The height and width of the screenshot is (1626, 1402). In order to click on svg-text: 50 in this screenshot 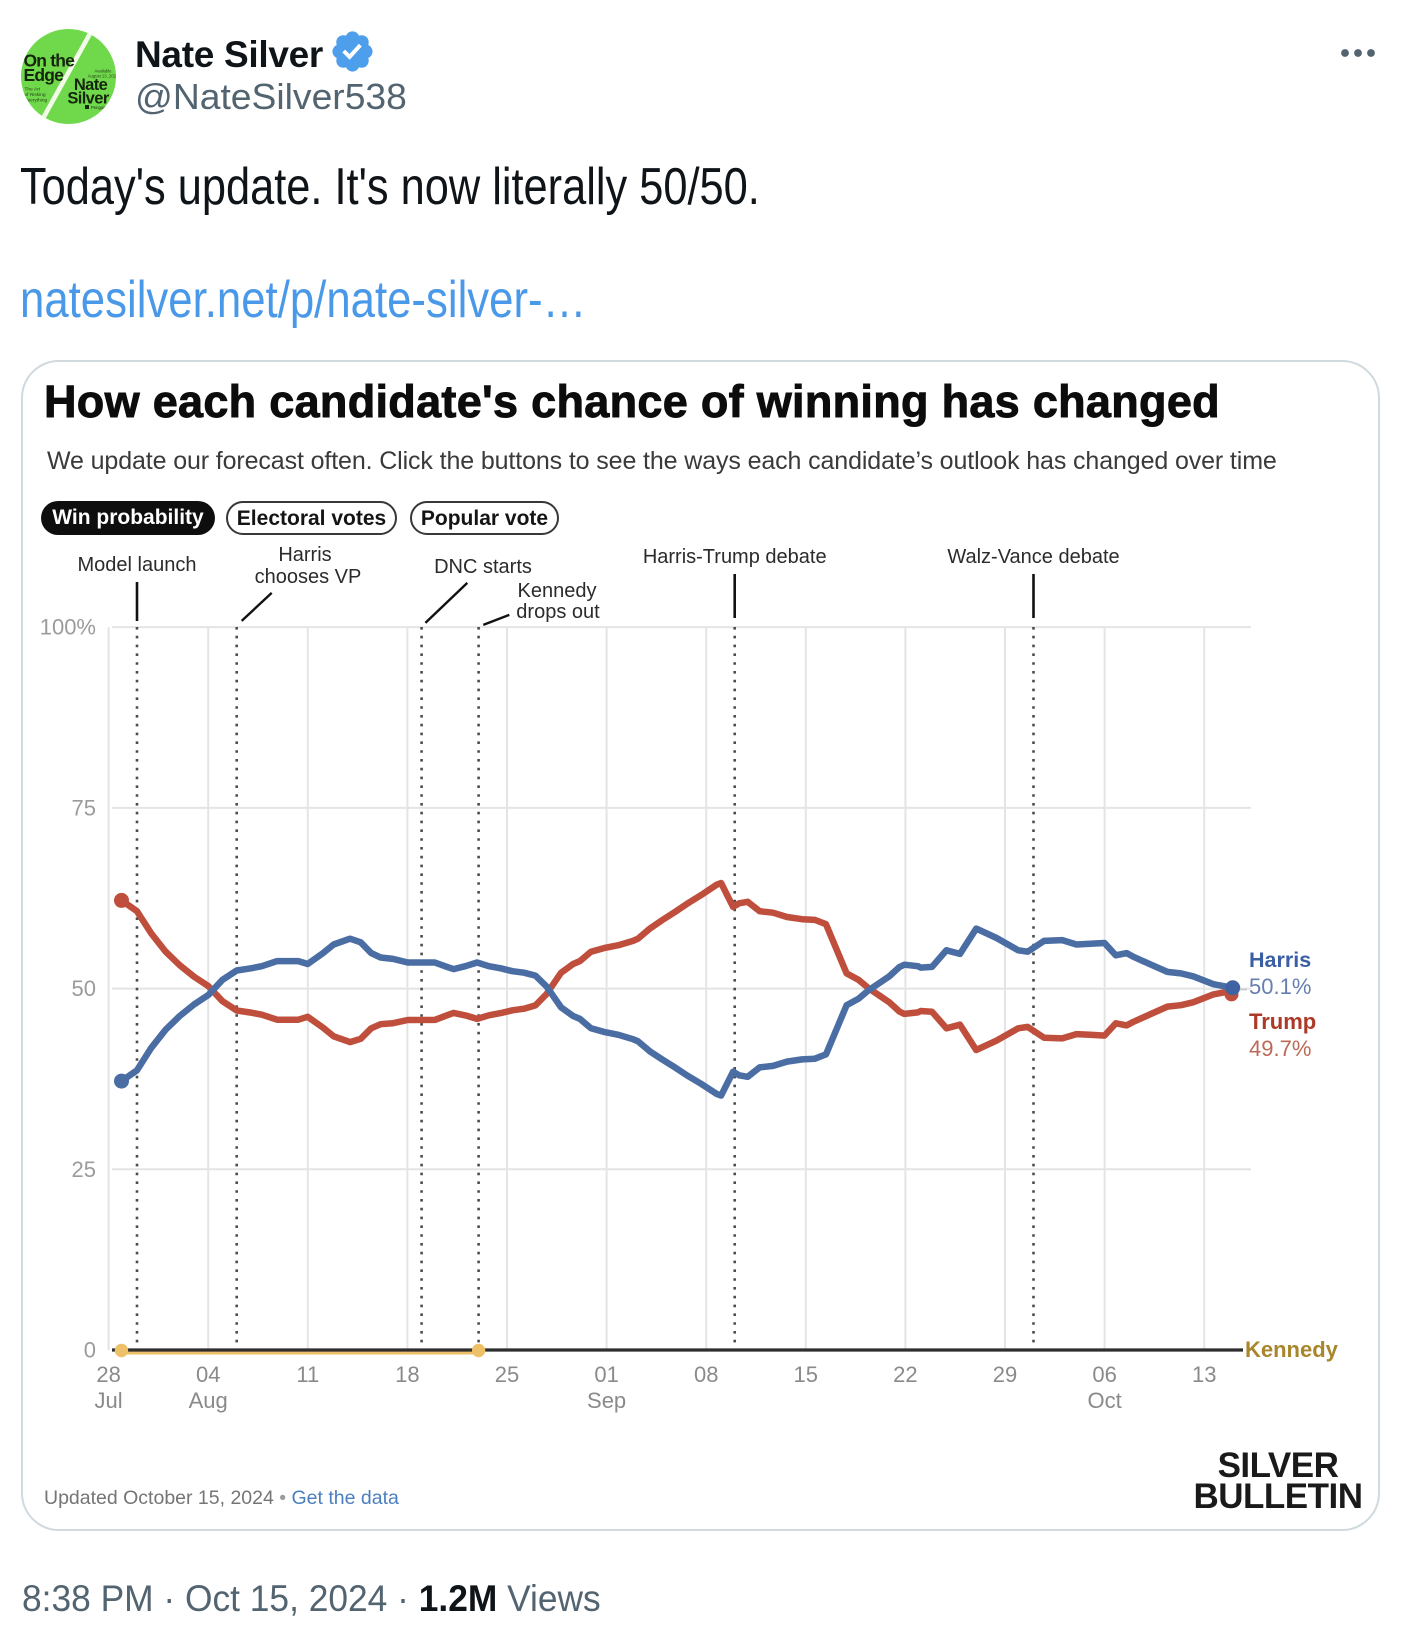, I will do `click(84, 988)`.